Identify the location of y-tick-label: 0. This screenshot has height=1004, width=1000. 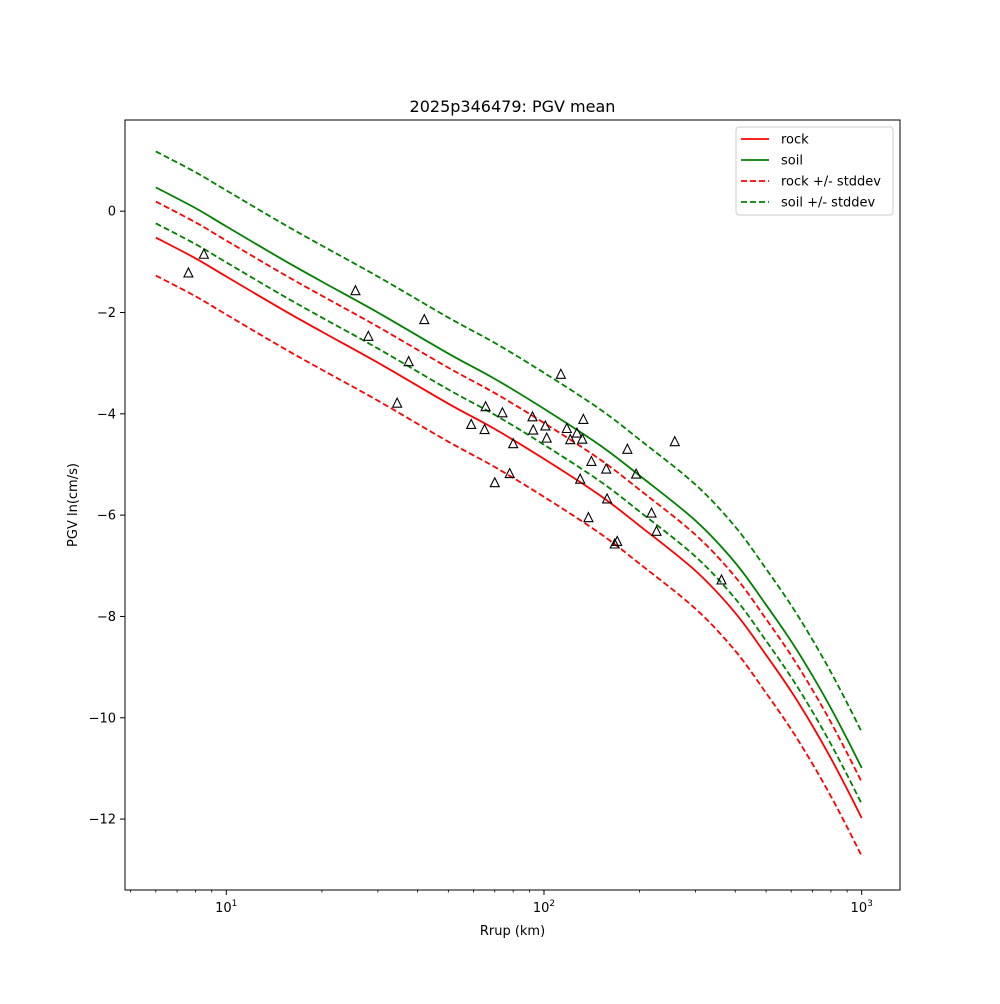
(112, 212).